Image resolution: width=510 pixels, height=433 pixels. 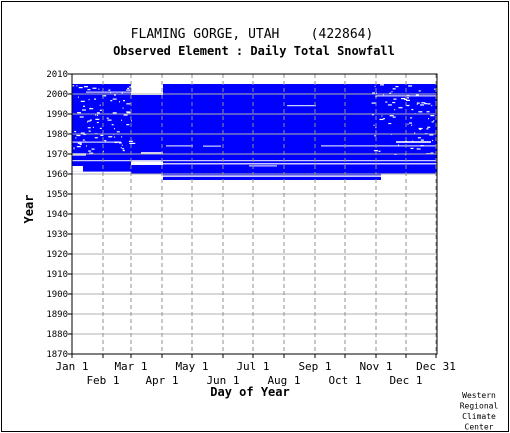 What do you see at coordinates (130, 366) in the screenshot?
I see `x-tick-label-upper: Mar 1` at bounding box center [130, 366].